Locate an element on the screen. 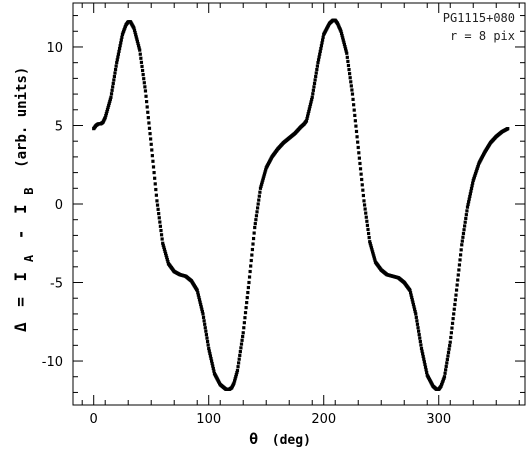 The height and width of the screenshot is (450, 529). y-label-ib: I is located at coordinates (20, 209).